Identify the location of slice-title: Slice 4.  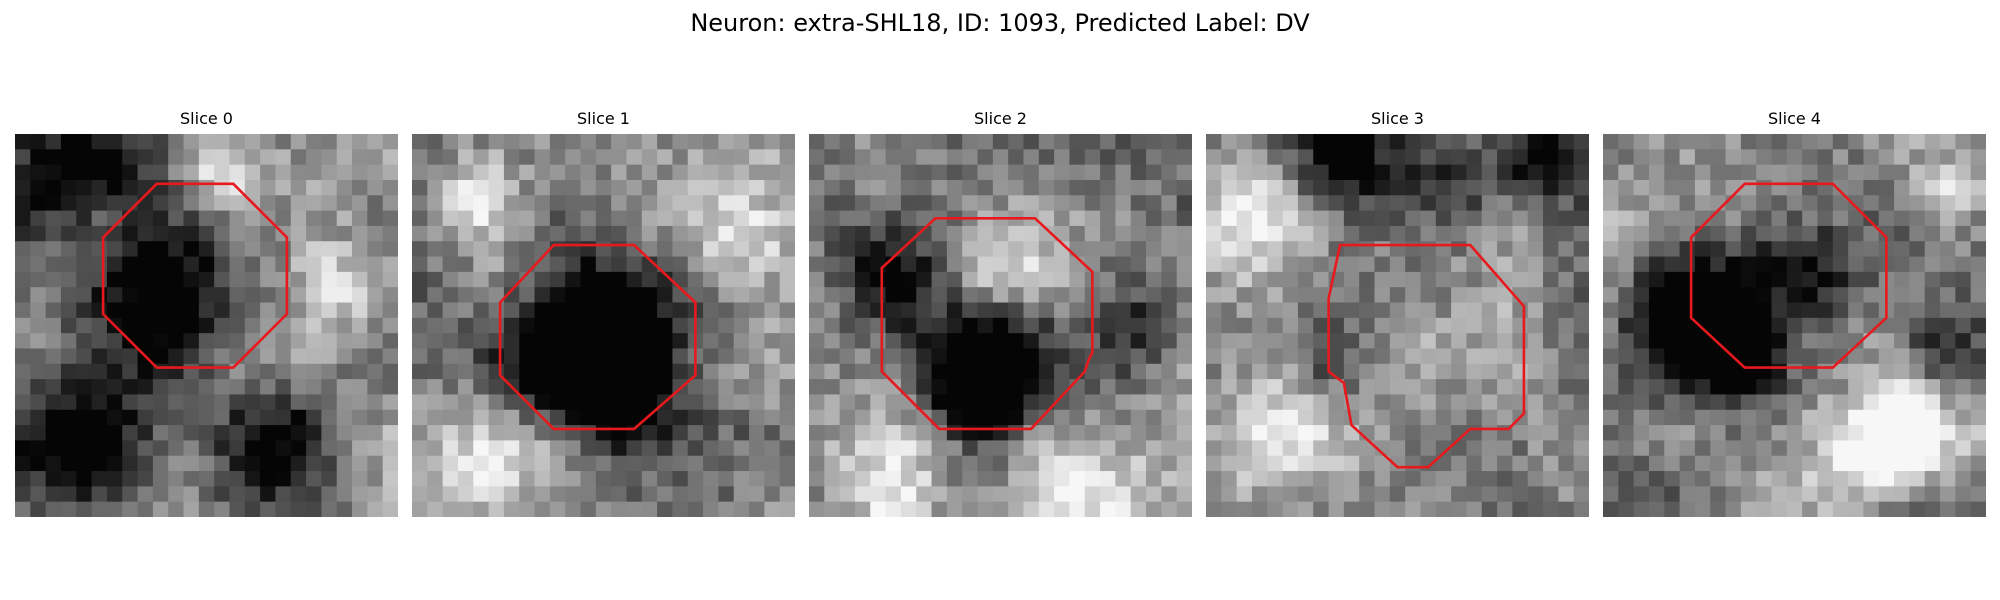
(1794, 118).